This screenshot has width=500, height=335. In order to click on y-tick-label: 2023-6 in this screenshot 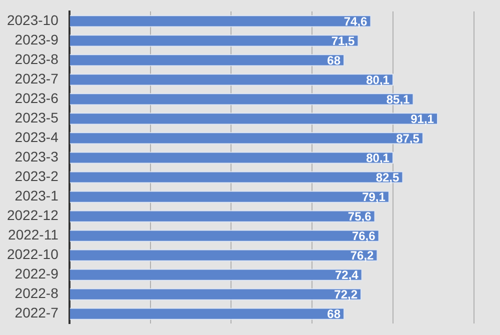, I will do `click(36, 98)`.